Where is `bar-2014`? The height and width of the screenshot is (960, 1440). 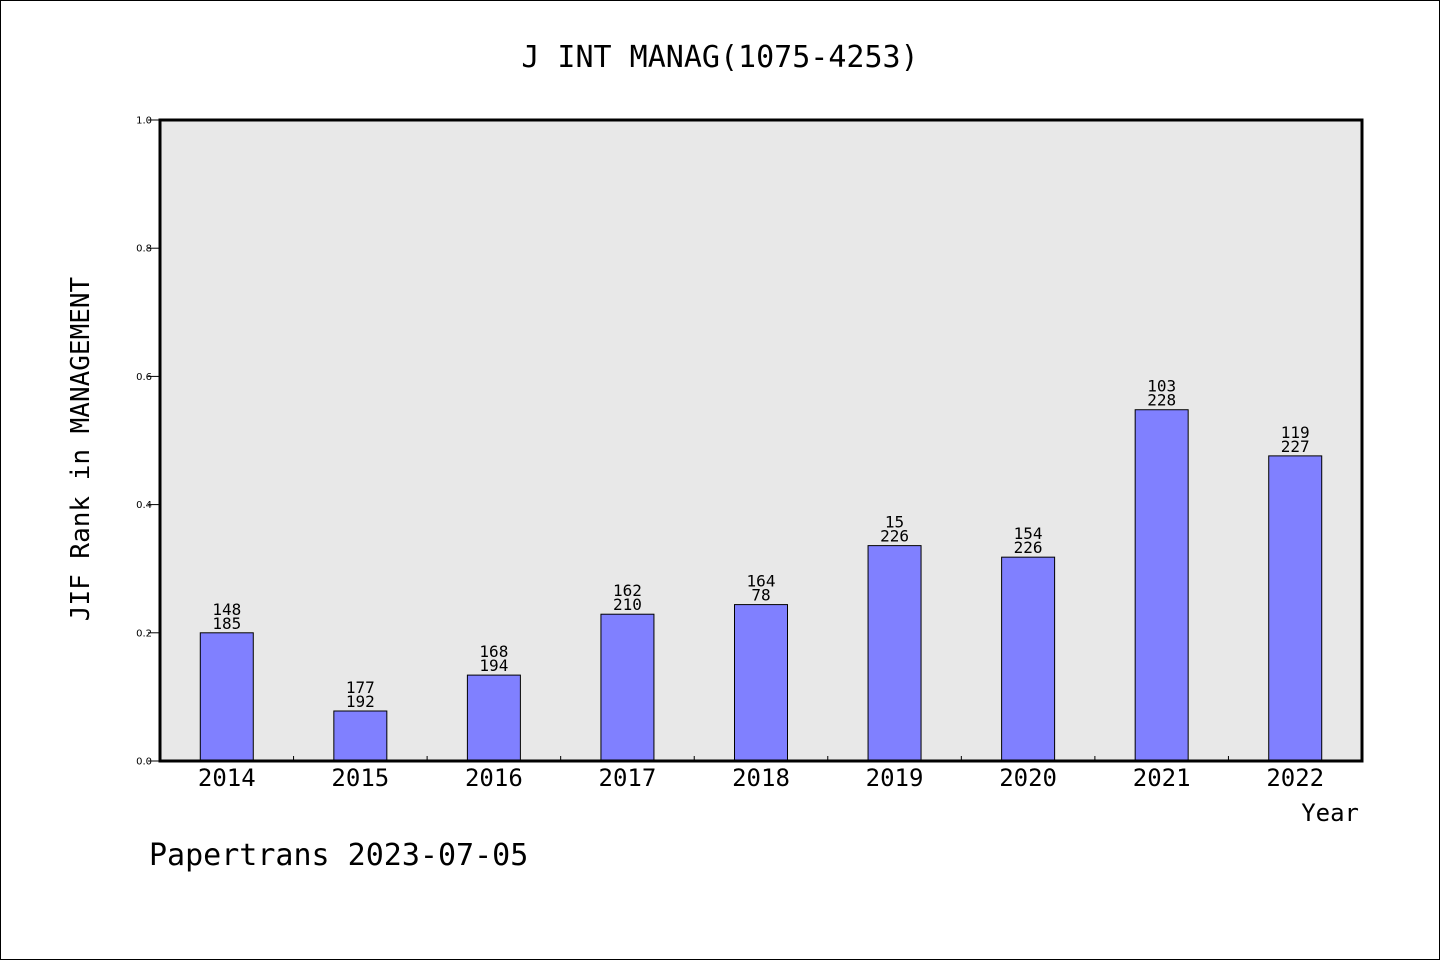 bar-2014 is located at coordinates (226, 697).